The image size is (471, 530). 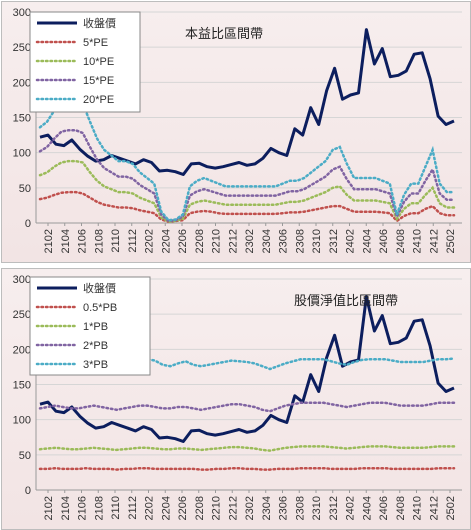 I want to click on legend-label: 15*PE, so click(x=98, y=81).